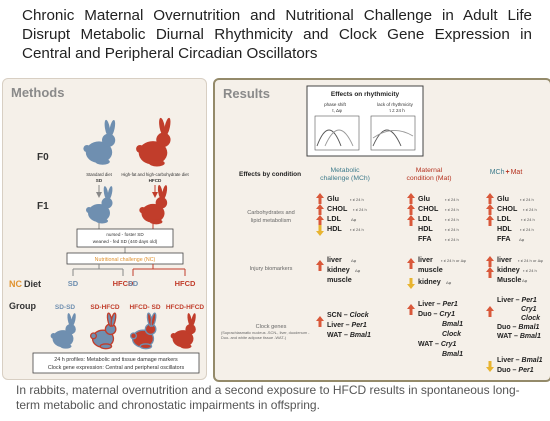 The height and width of the screenshot is (421, 550). I want to click on carb-mat-glu: Glu, so click(424, 198).